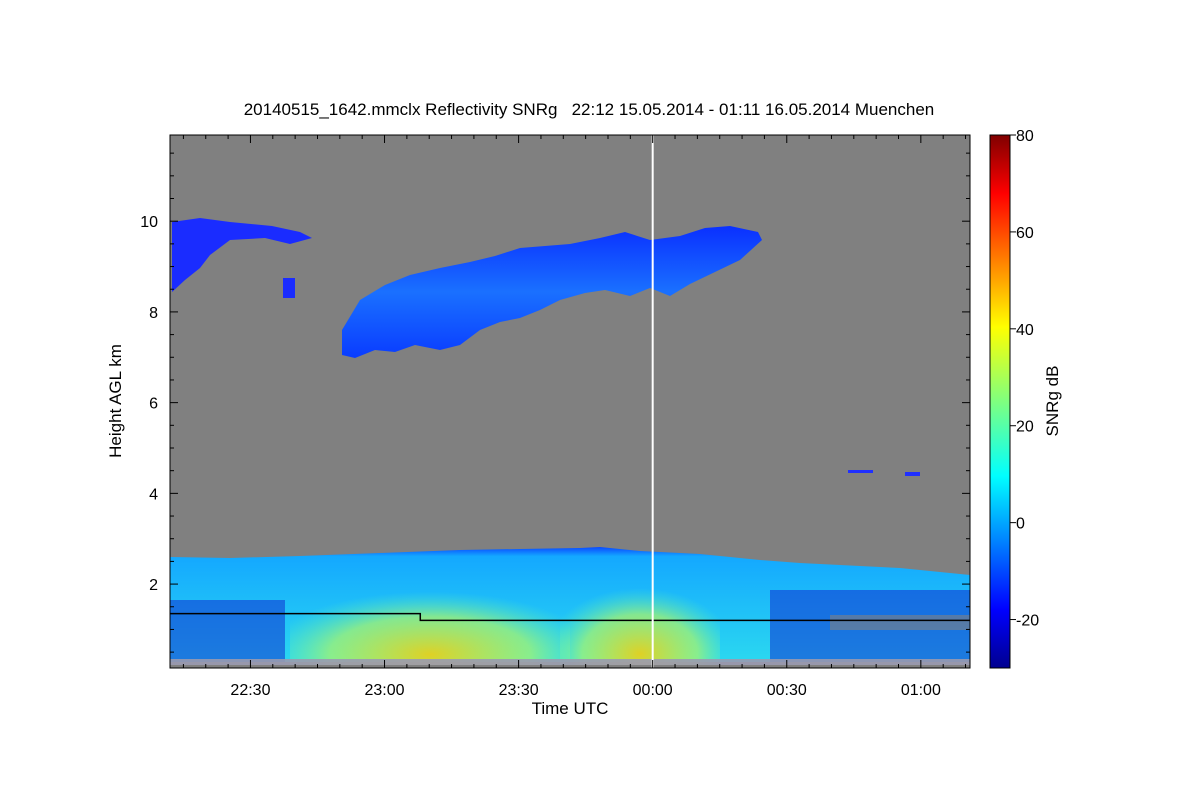  What do you see at coordinates (787, 690) in the screenshot?
I see `x-tick-label: 00:30` at bounding box center [787, 690].